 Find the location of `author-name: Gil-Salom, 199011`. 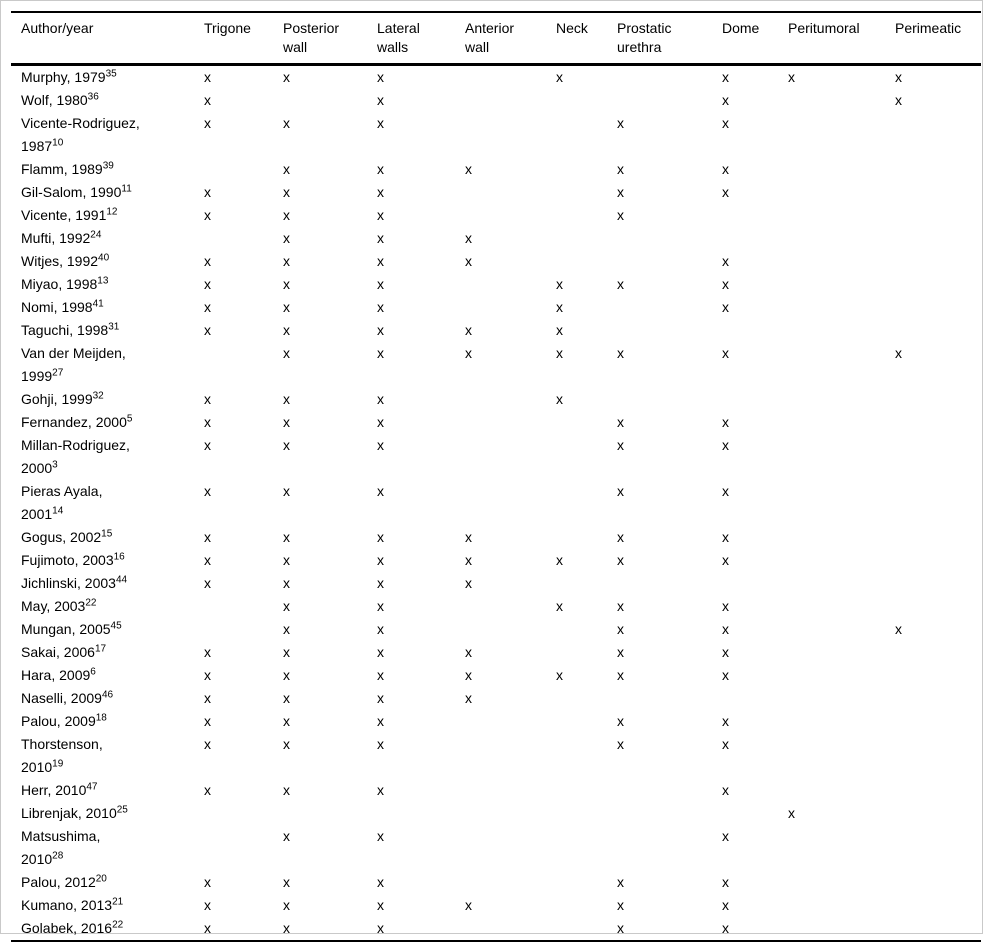

author-name: Gil-Salom, 199011 is located at coordinates (112, 192).